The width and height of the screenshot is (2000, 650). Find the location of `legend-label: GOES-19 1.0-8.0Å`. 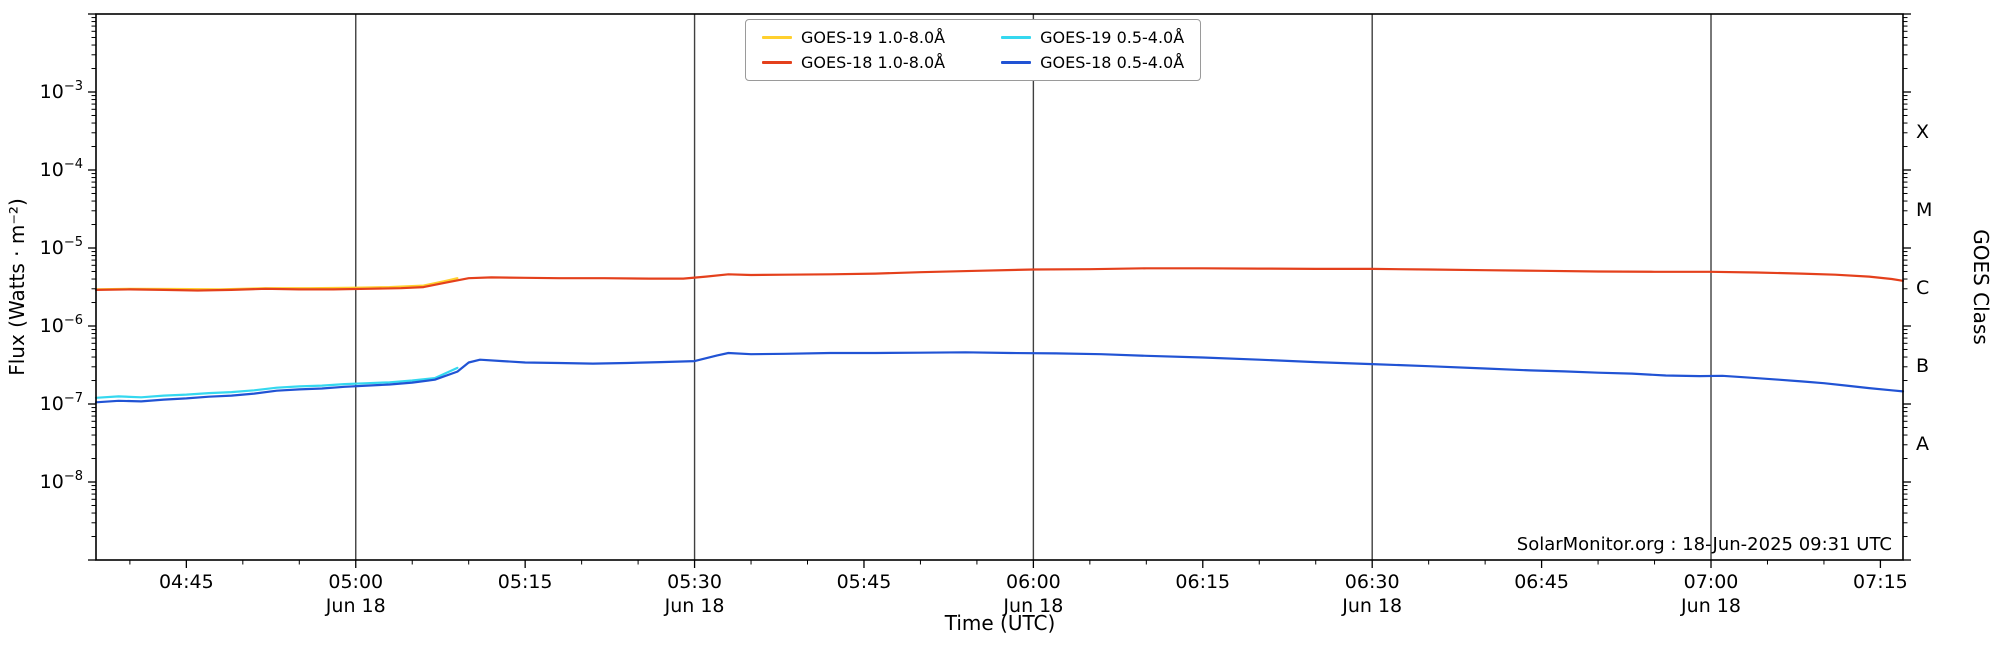

legend-label: GOES-19 1.0-8.0Å is located at coordinates (873, 37).